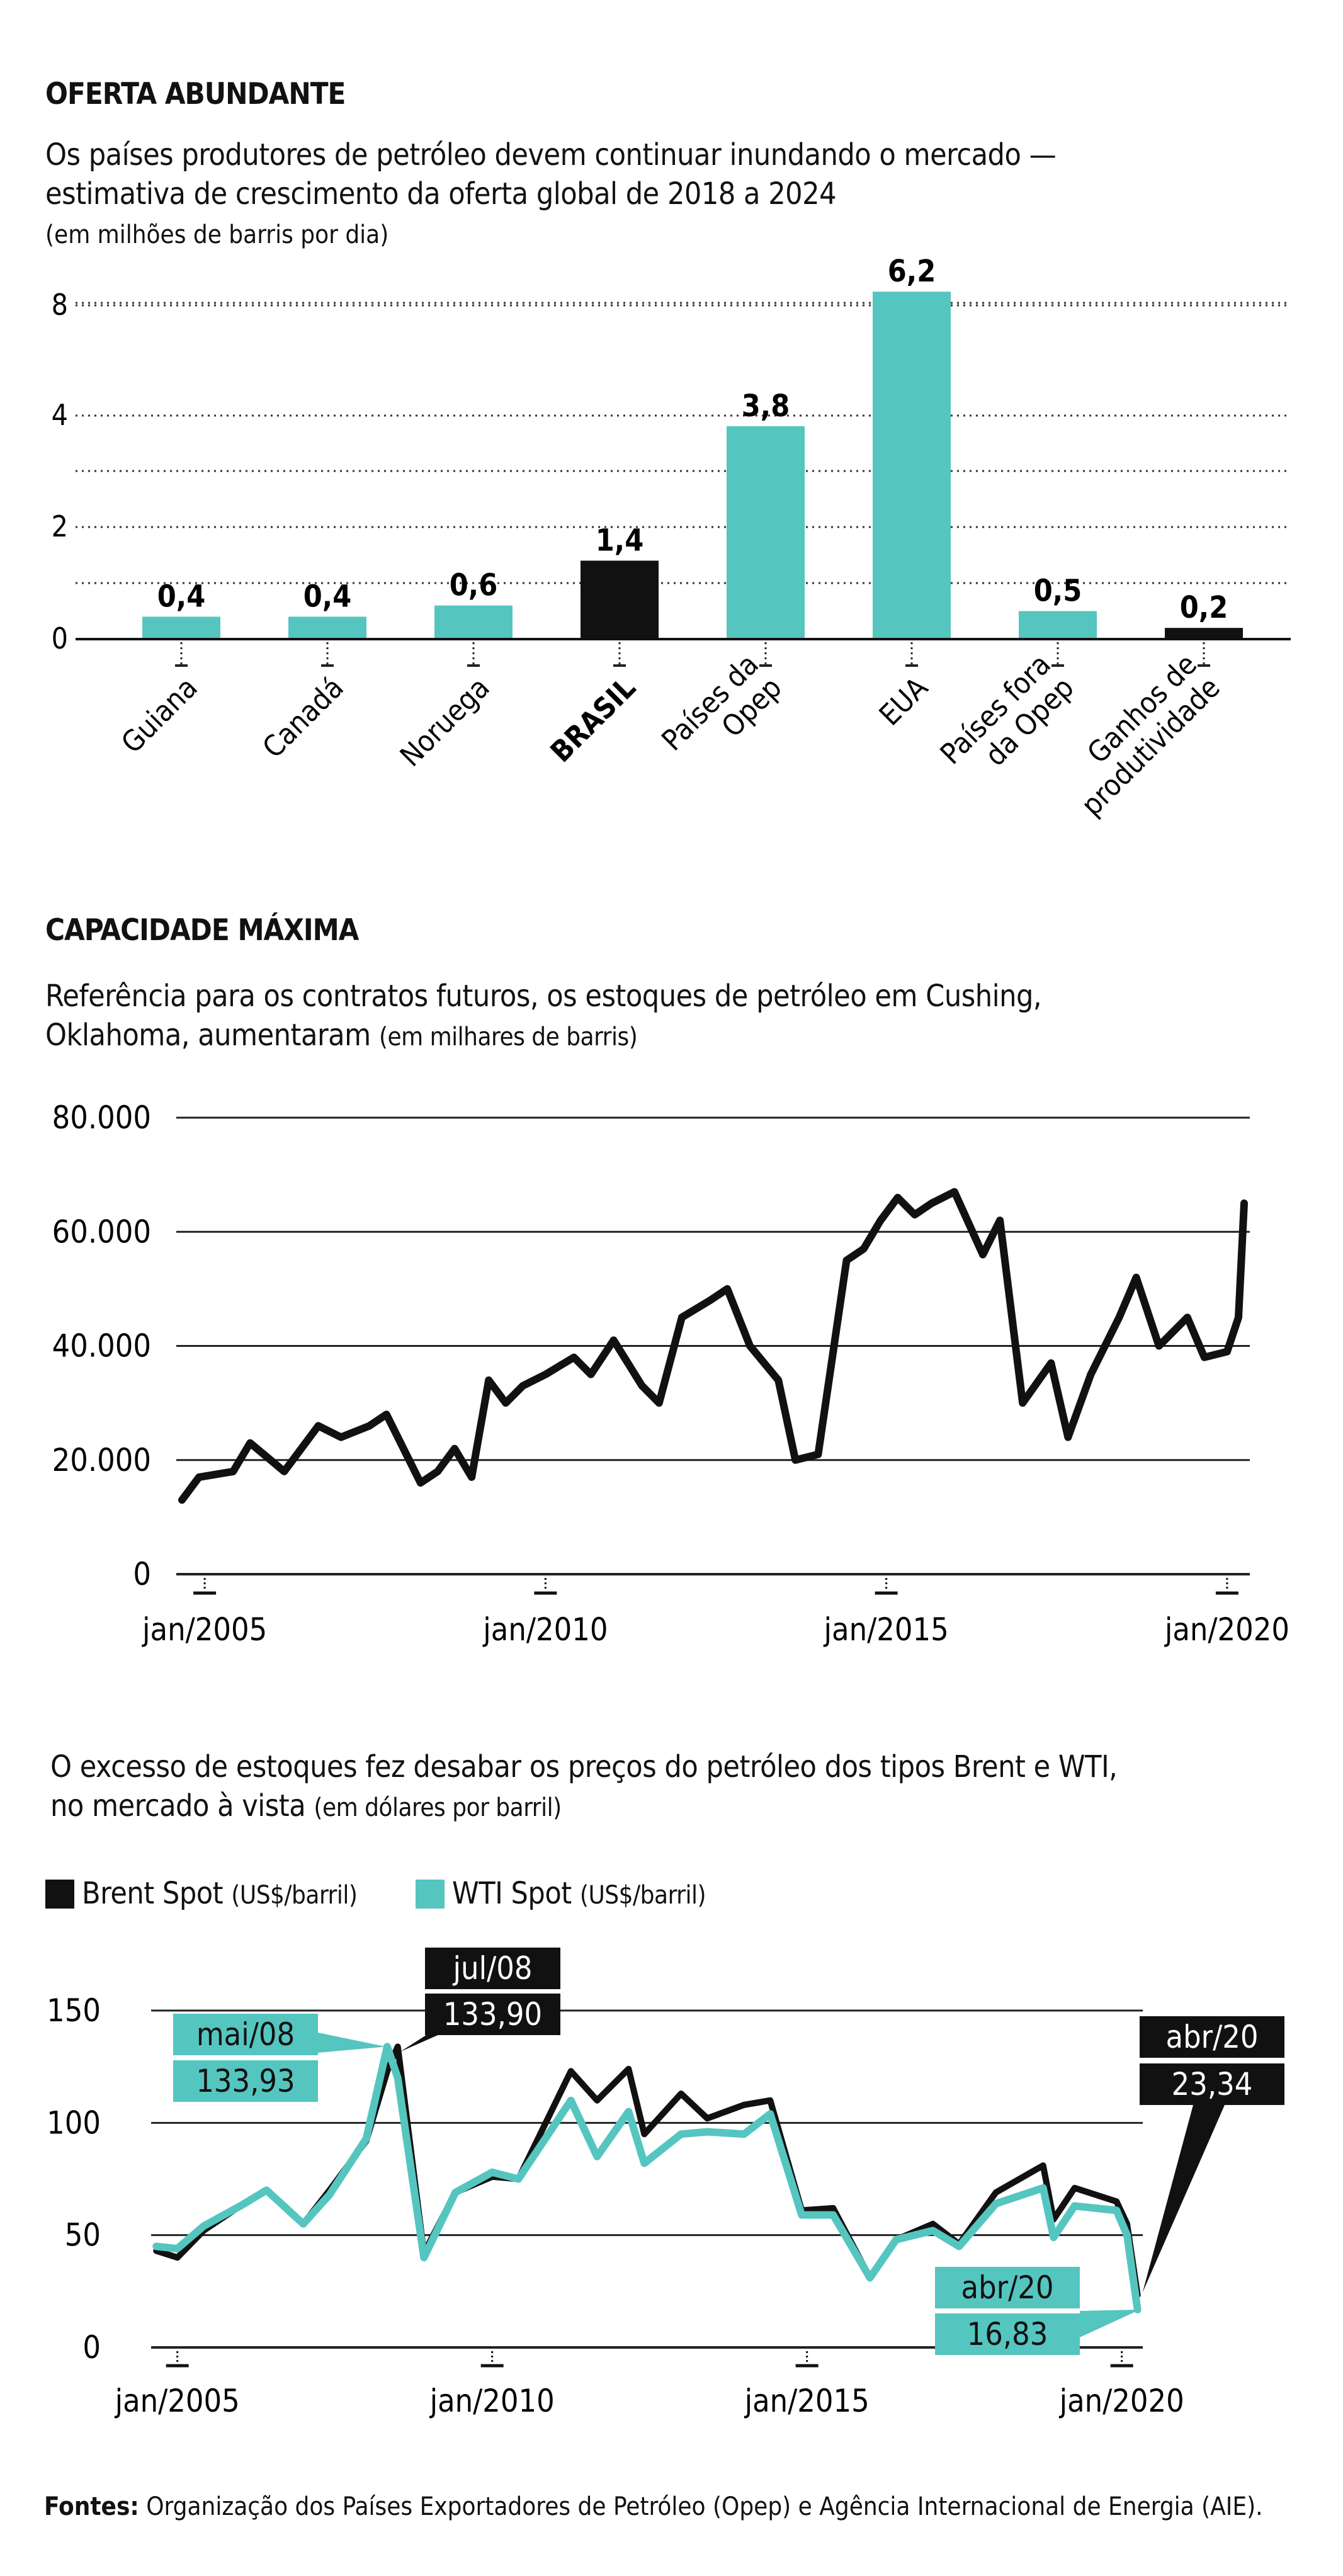 Image resolution: width=1343 pixels, height=2576 pixels. I want to click on cushing-ytick-label: 20.000, so click(101, 1460).